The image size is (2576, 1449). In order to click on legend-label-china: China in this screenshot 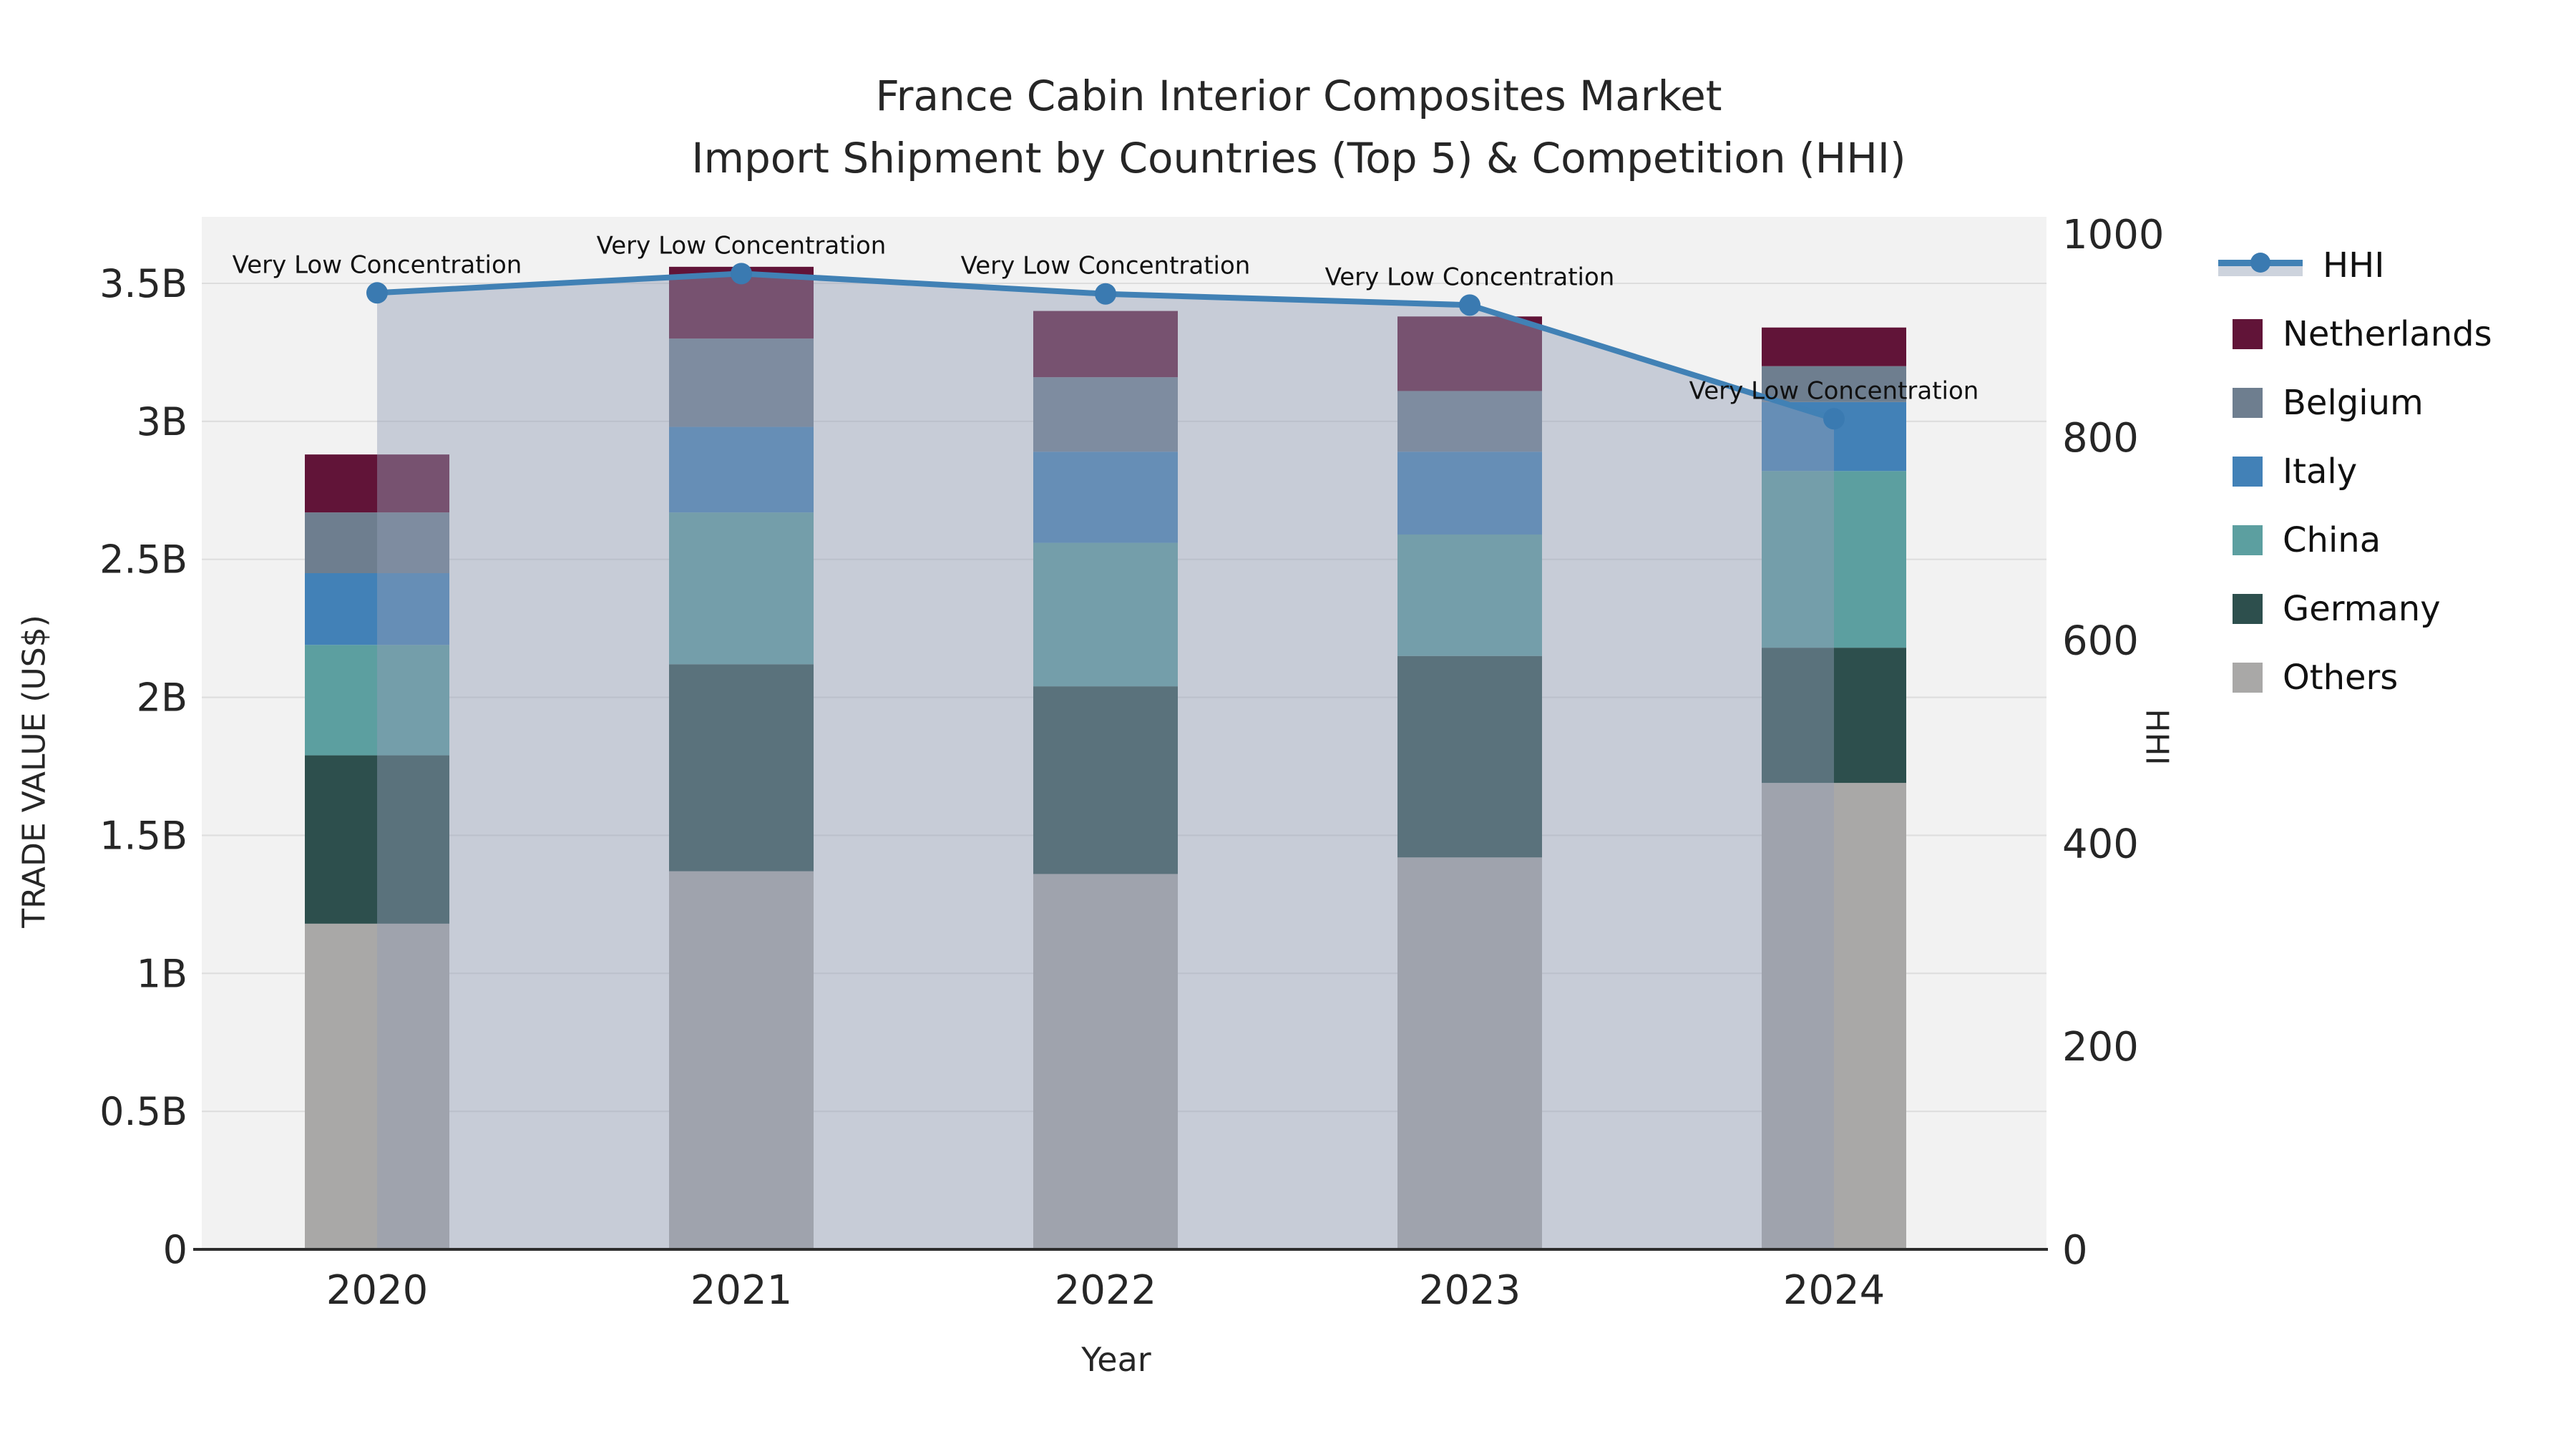, I will do `click(2332, 540)`.